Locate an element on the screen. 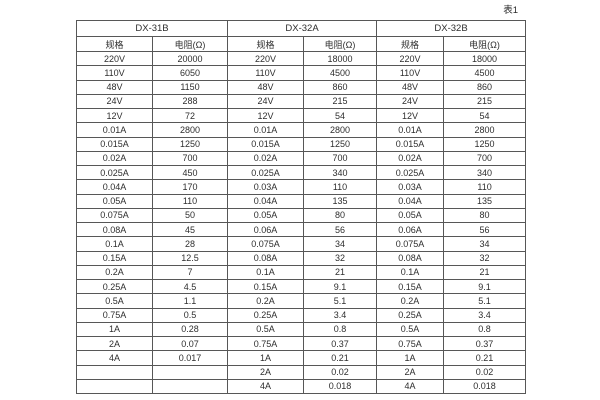 The height and width of the screenshot is (400, 600). table-row: 0.04A 170 0.03A 110 0.03A 110 is located at coordinates (301, 187).